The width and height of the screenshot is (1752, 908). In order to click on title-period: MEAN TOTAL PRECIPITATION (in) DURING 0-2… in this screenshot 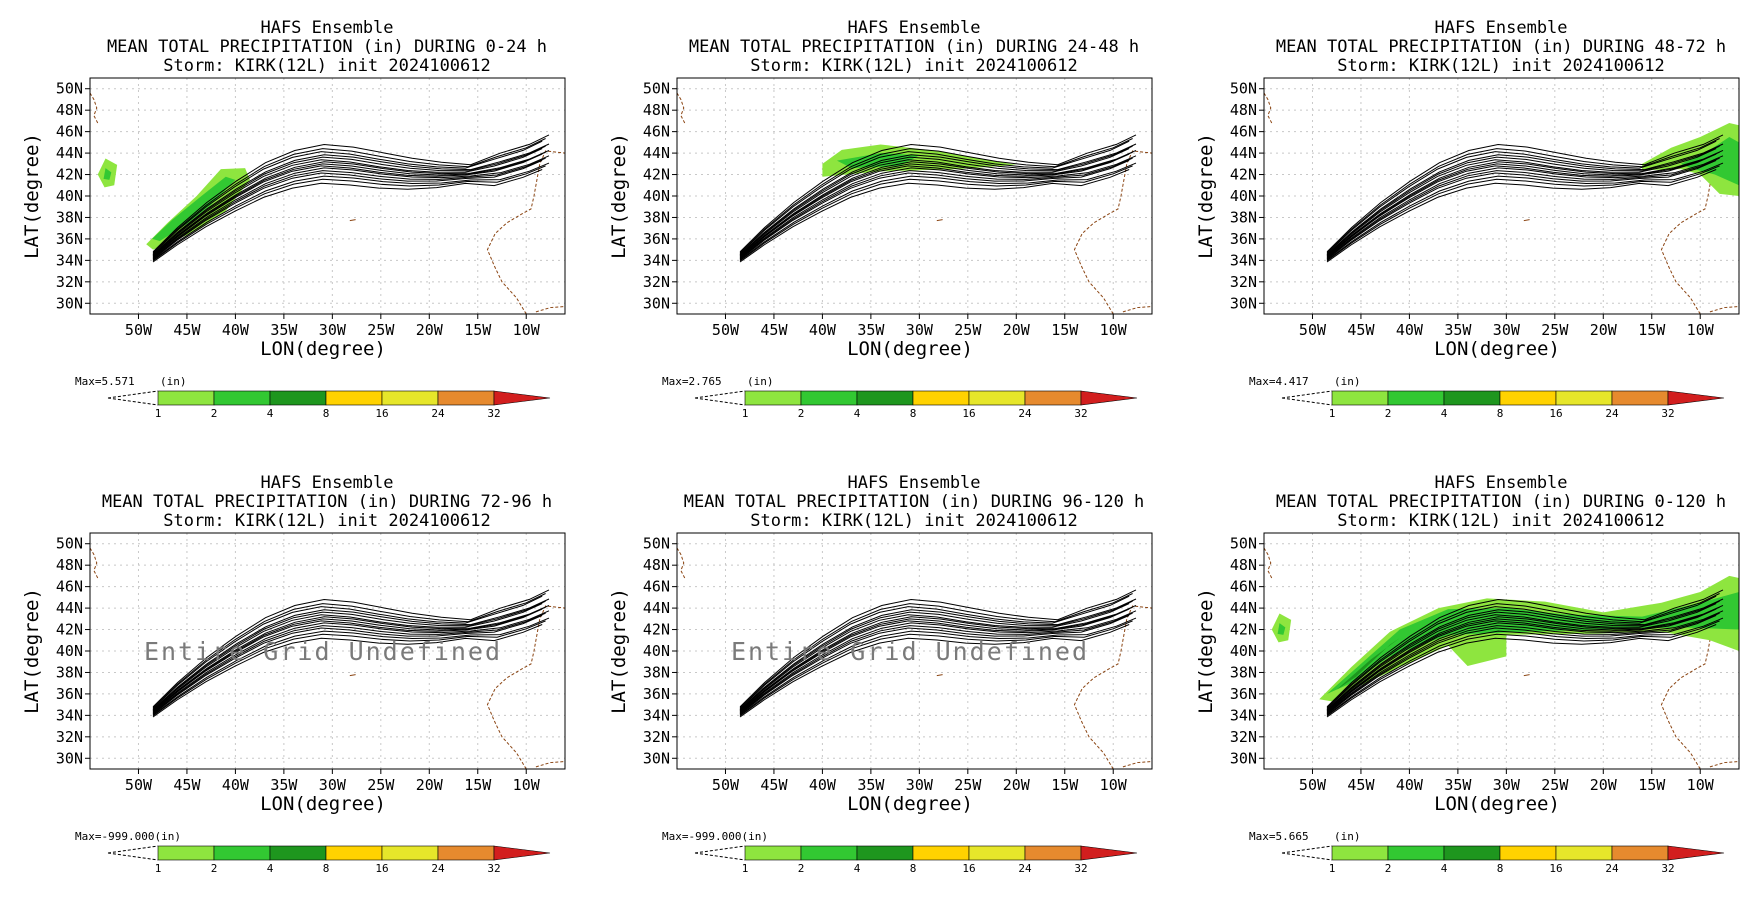, I will do `click(327, 47)`.